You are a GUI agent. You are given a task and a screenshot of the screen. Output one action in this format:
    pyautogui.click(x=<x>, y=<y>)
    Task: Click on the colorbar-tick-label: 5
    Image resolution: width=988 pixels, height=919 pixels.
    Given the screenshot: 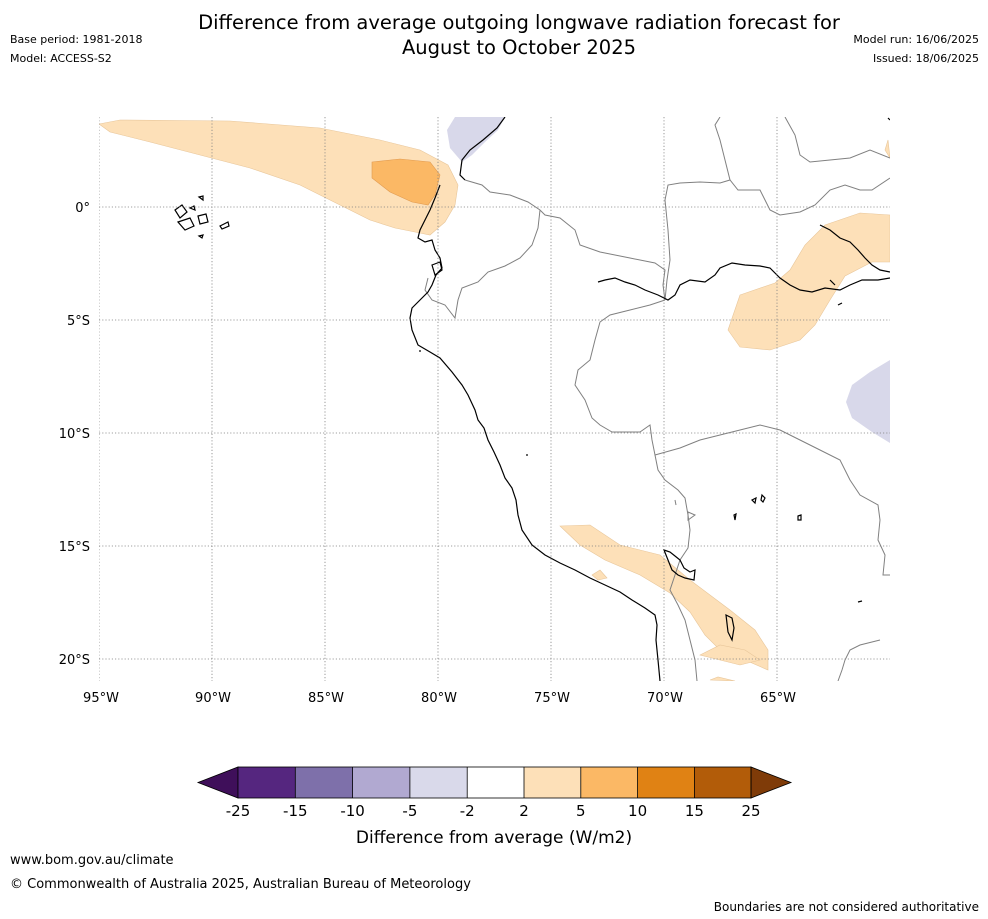 What is the action you would take?
    pyautogui.click(x=581, y=811)
    